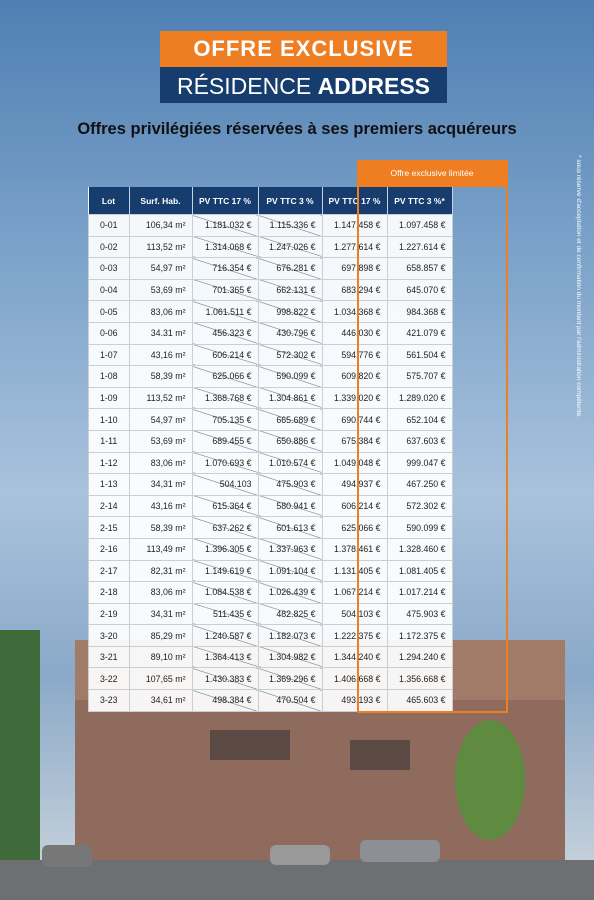 The width and height of the screenshot is (594, 900). What do you see at coordinates (225, 290) in the screenshot?
I see `price-cell: 701.365 €` at bounding box center [225, 290].